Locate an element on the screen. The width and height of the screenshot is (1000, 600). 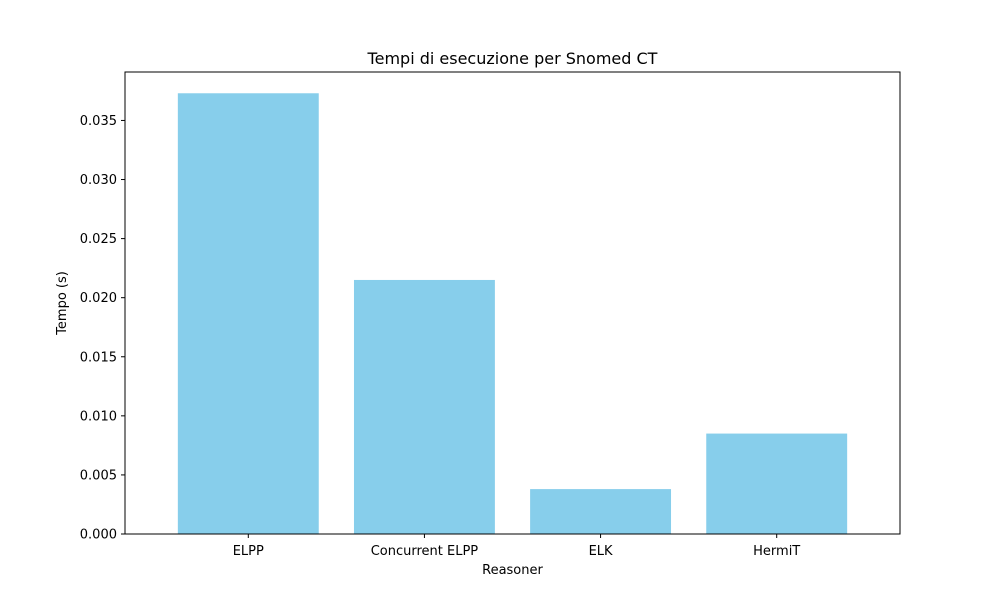
x-tick-label: ELPP is located at coordinates (248, 551).